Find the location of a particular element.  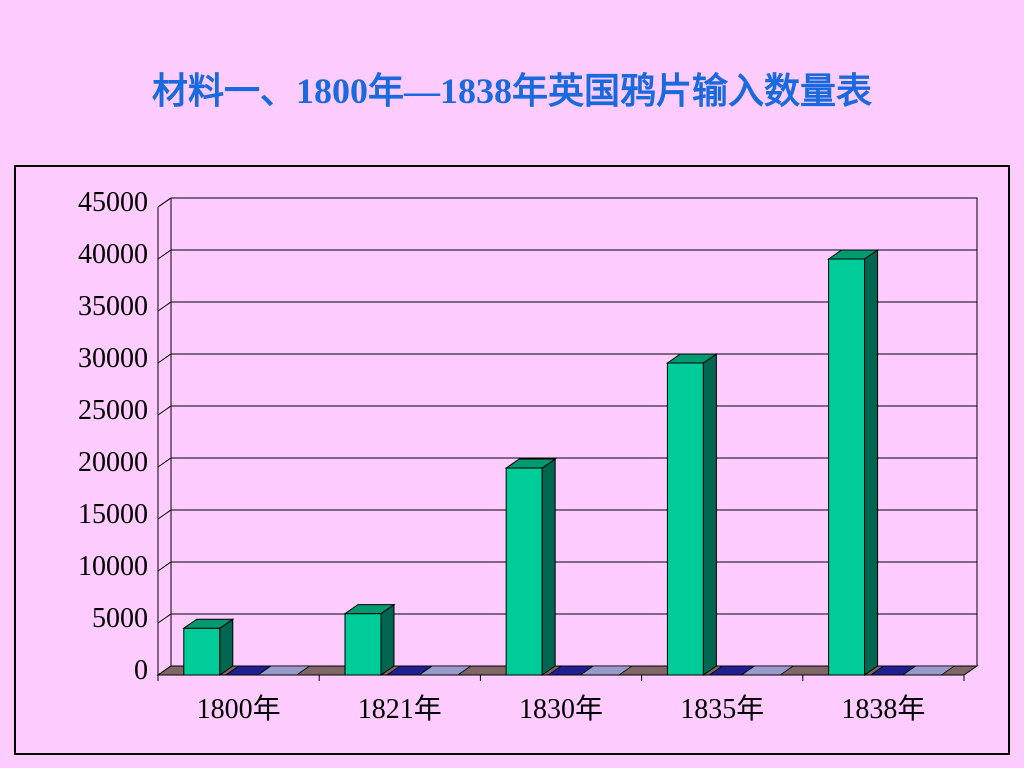

y-axis-top is located at coordinates (164, 202).